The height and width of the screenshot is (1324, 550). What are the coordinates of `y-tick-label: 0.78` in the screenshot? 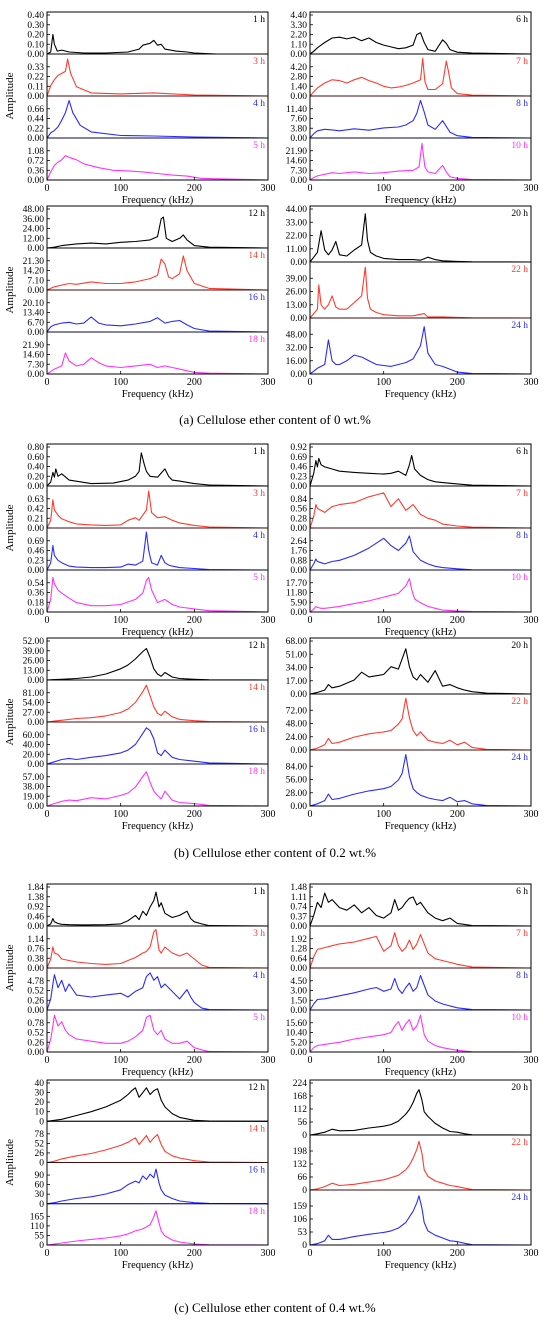 It's located at (35, 1024).